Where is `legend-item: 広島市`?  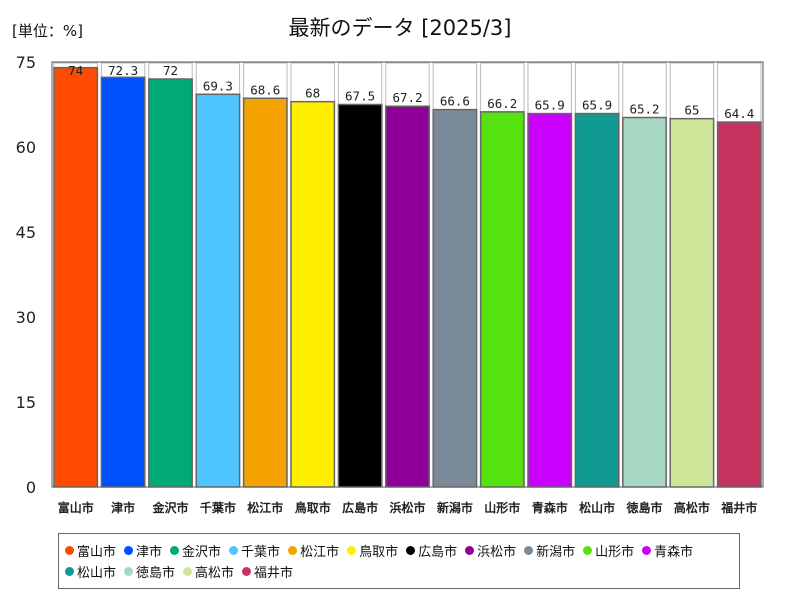
legend-item: 広島市 is located at coordinates (431, 550).